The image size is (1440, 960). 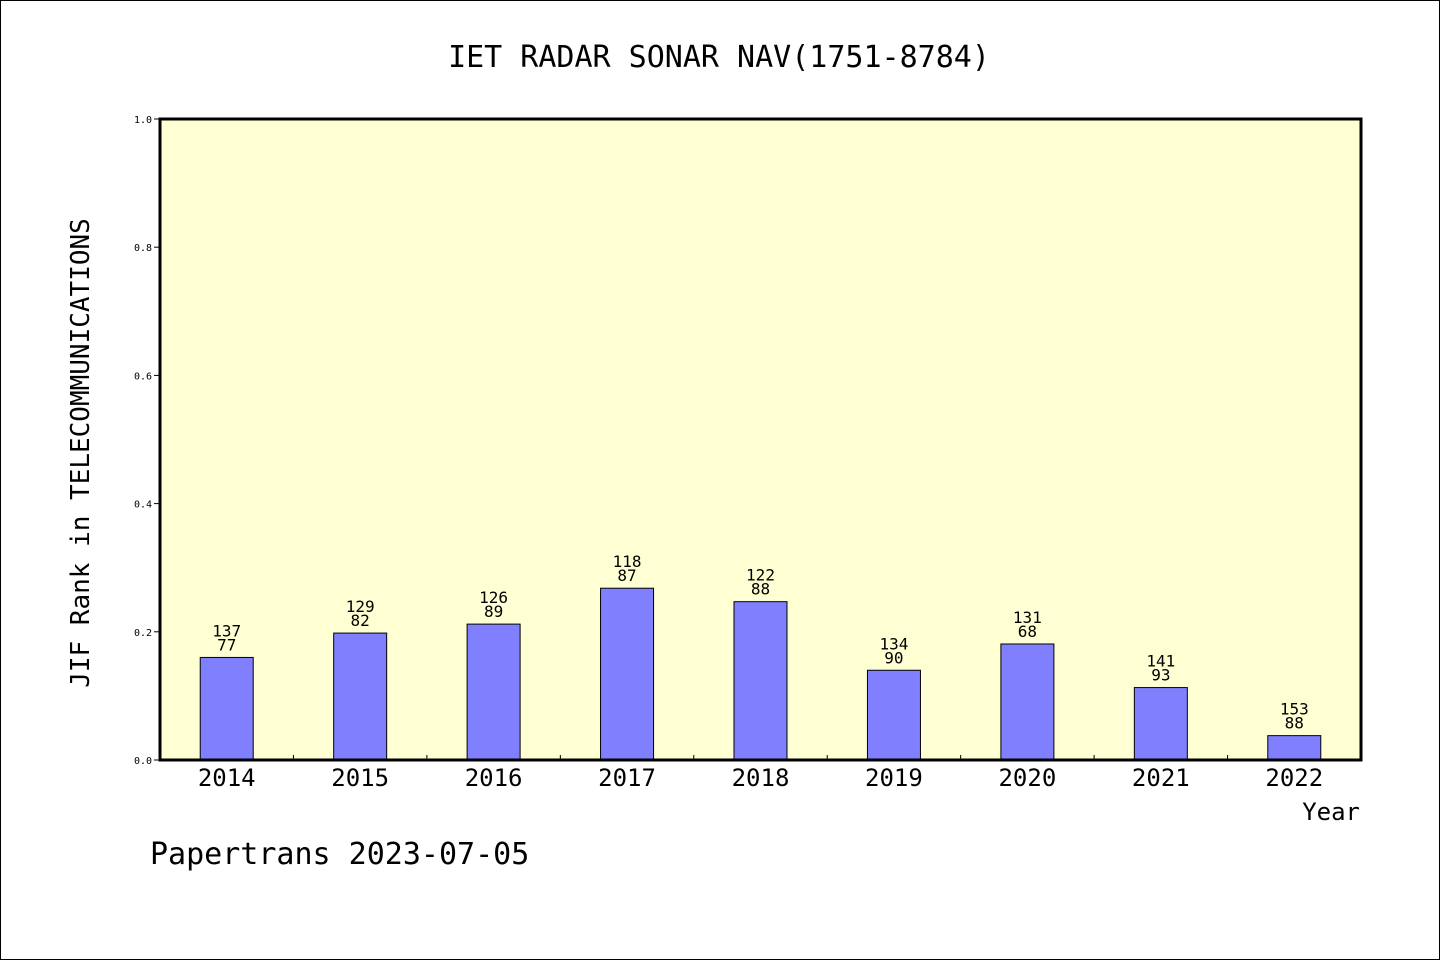 What do you see at coordinates (893, 715) in the screenshot?
I see `bar-2019` at bounding box center [893, 715].